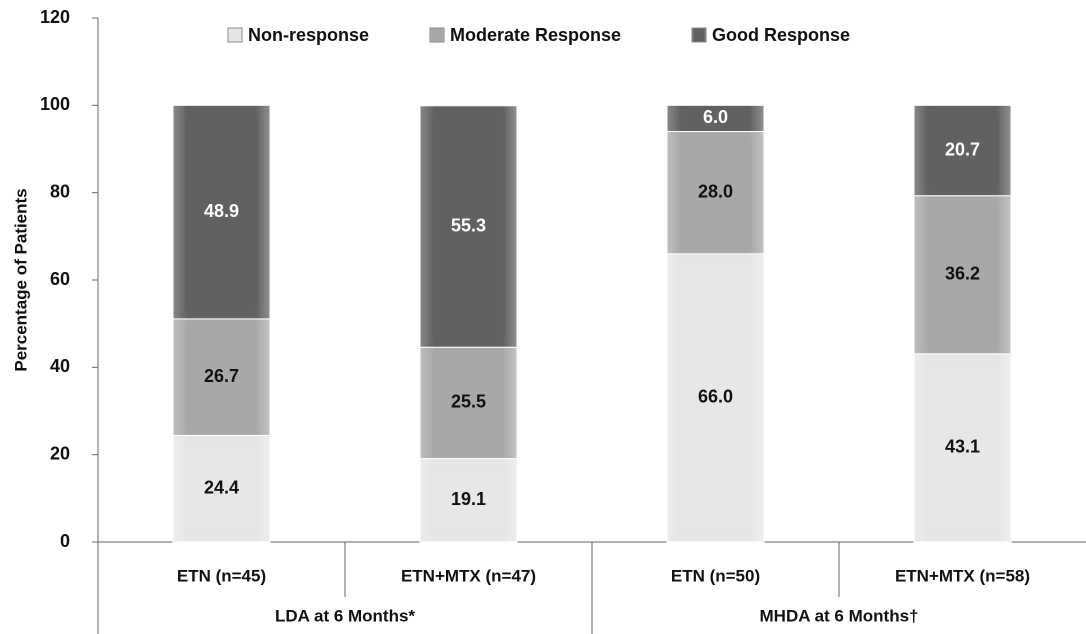  I want to click on group-label: LDA at 6 Months*, so click(345, 615).